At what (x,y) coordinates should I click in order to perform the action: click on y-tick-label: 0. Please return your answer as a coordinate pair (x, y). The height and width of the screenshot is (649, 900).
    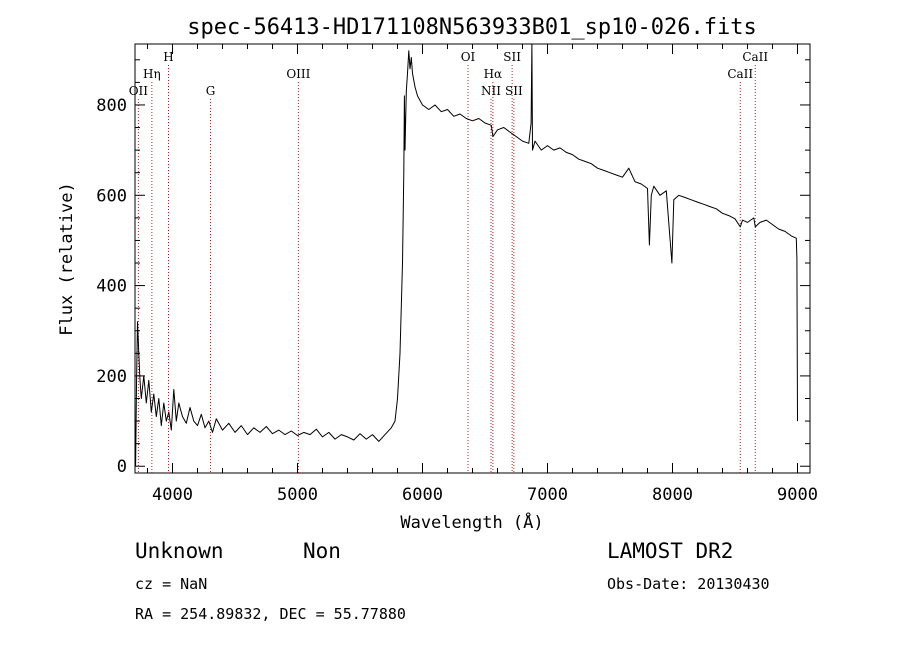
    Looking at the image, I should click on (122, 467).